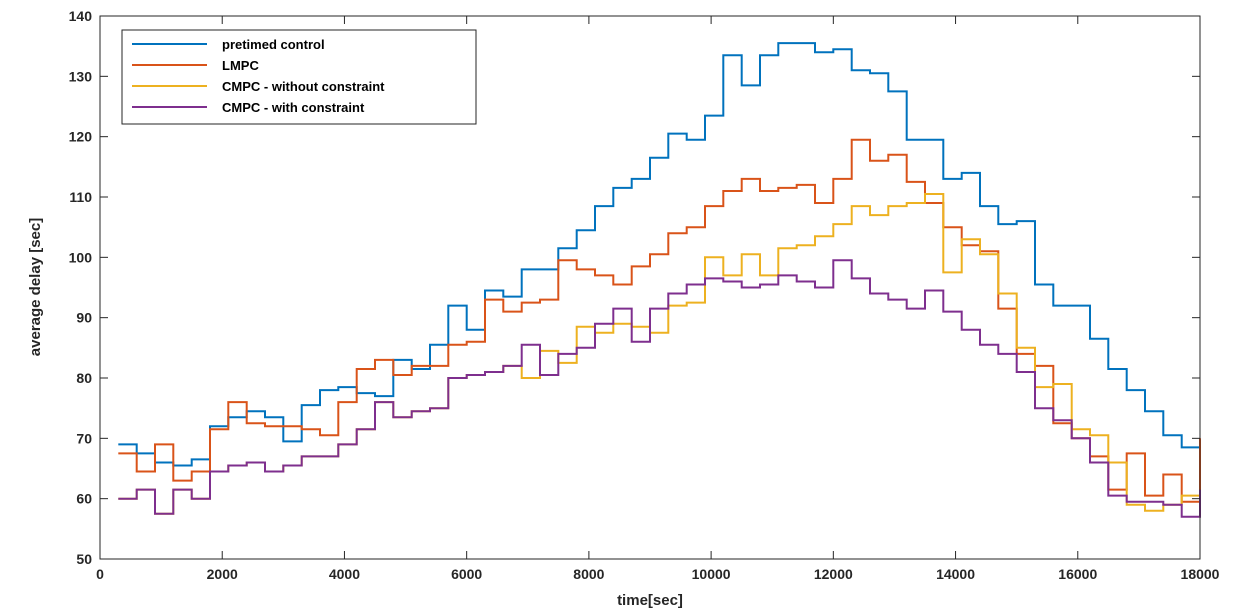 The image size is (1236, 610). Describe the element at coordinates (711, 574) in the screenshot. I see `x-tick-label: 10000` at that location.